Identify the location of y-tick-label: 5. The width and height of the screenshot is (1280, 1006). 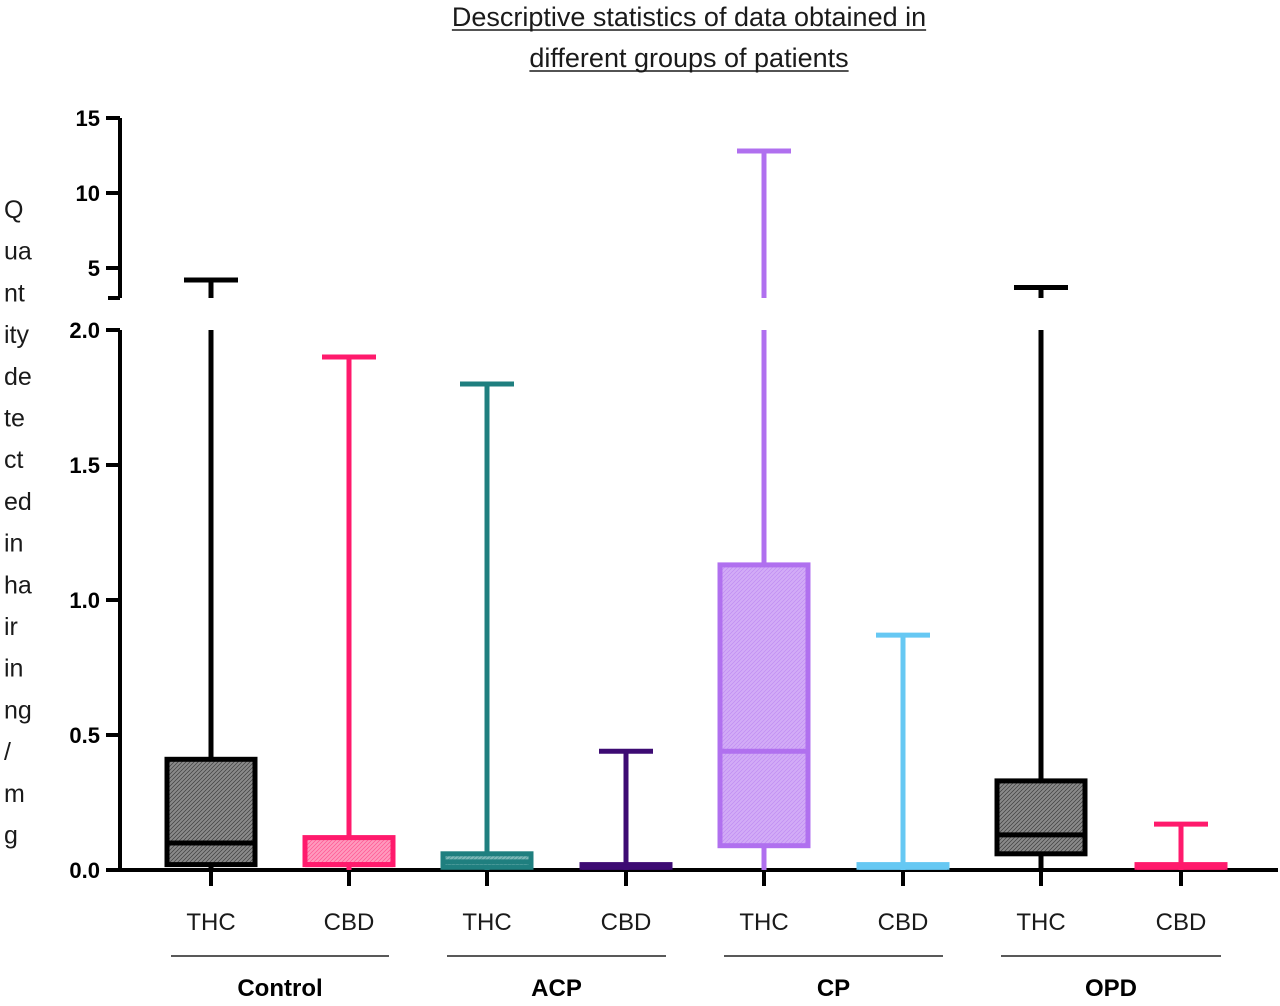
(94, 268).